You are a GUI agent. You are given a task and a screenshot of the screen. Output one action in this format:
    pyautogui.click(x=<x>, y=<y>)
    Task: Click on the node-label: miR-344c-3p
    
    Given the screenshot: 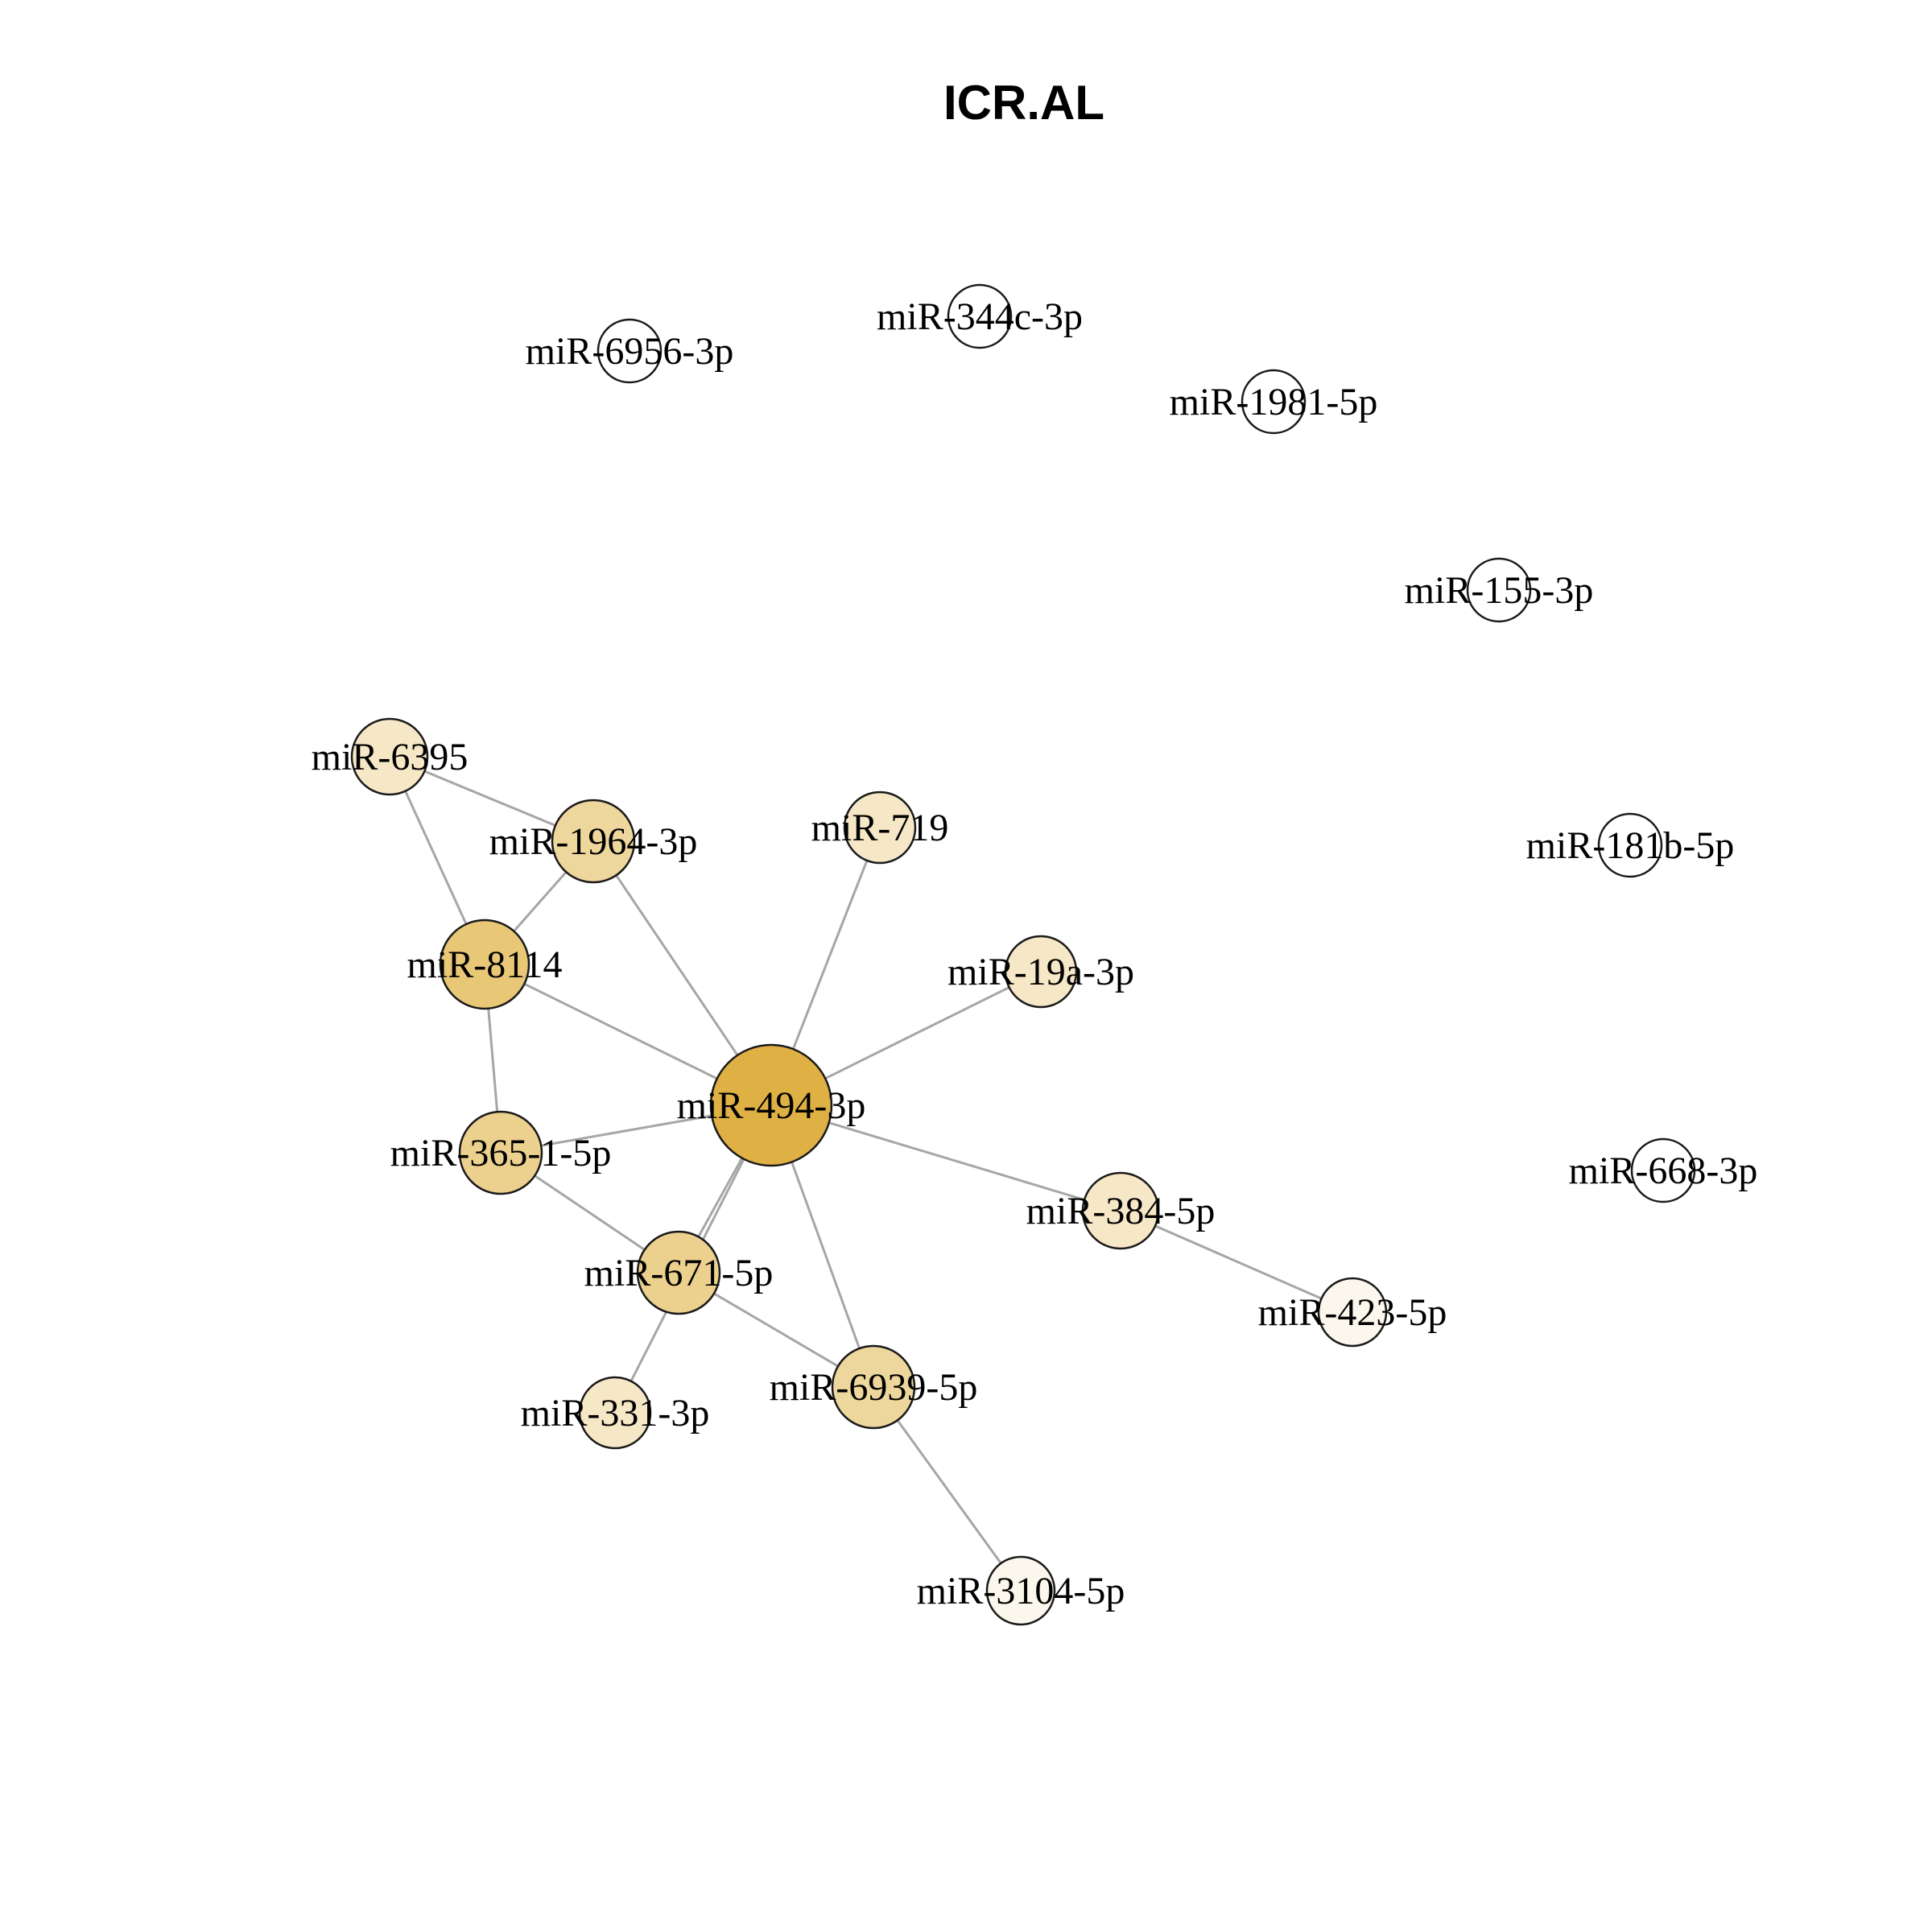 What is the action you would take?
    pyautogui.click(x=980, y=316)
    